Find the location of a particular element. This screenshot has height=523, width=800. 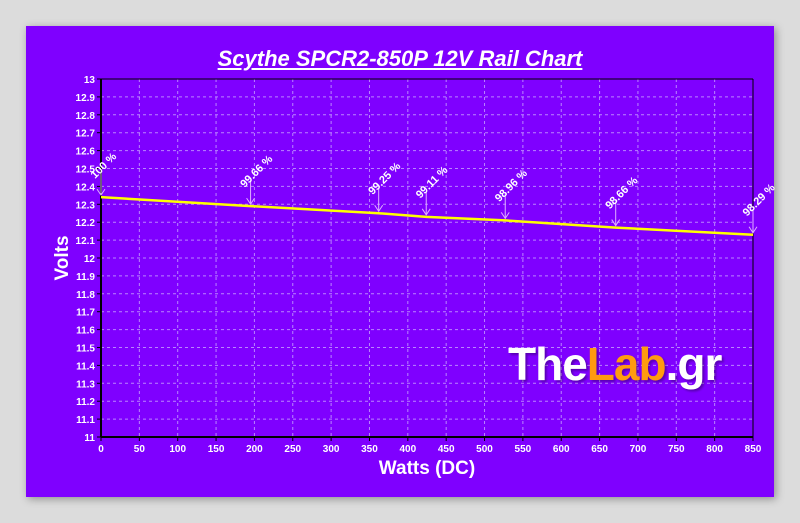

efficiency-label: 98.66 % is located at coordinates (621, 193).